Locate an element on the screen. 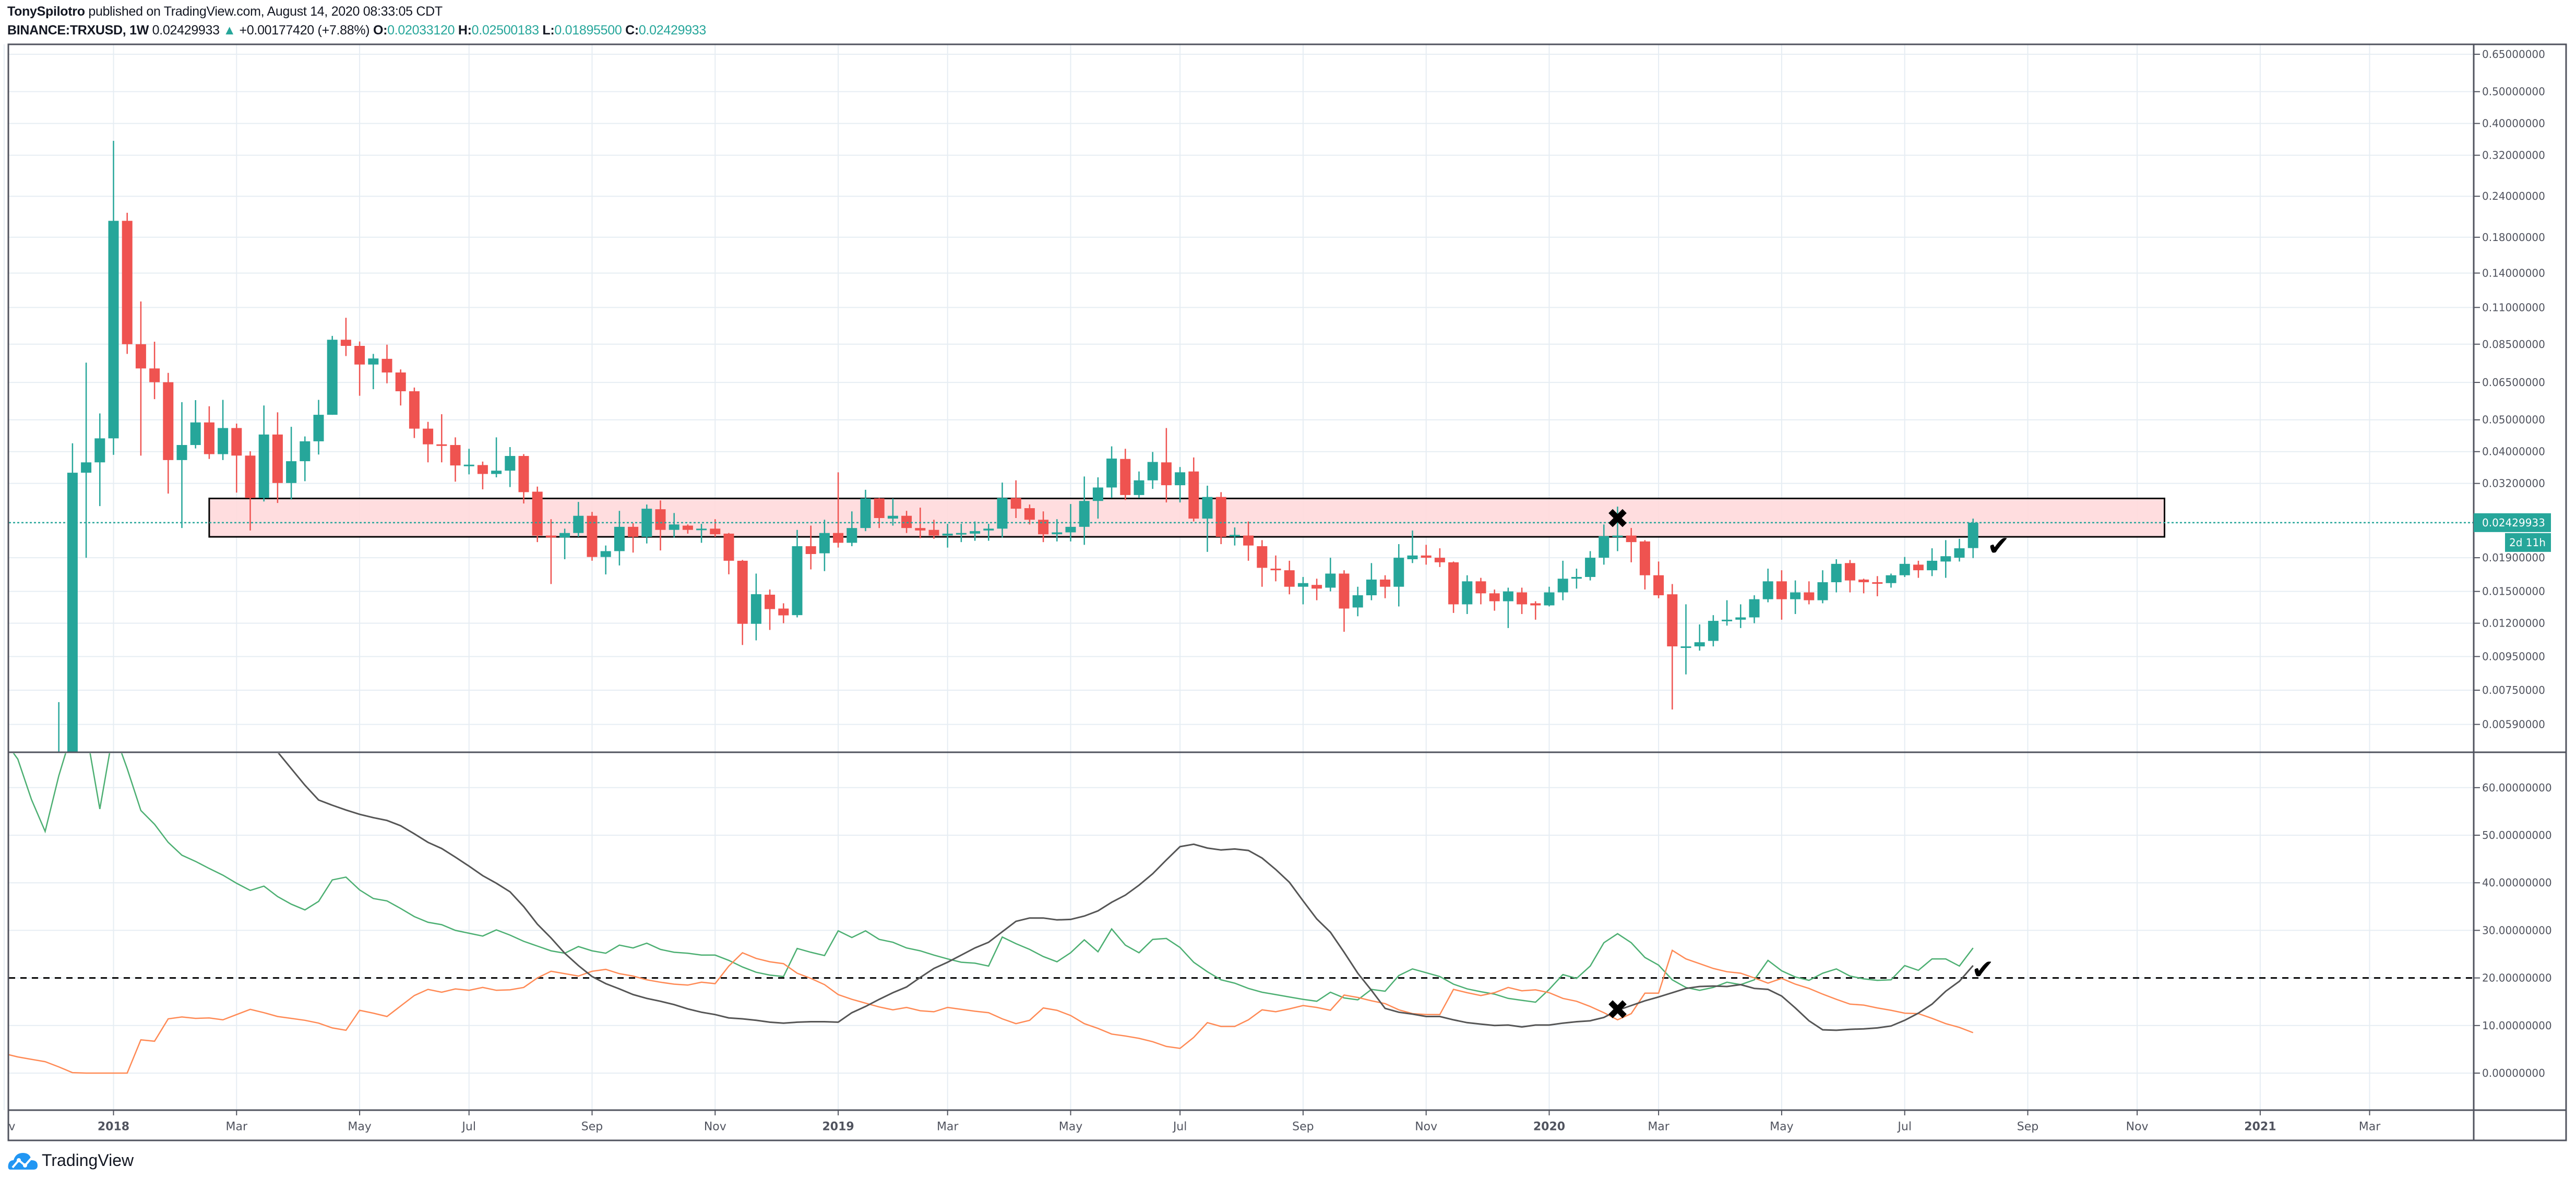  time-tick-label: Nov is located at coordinates (715, 1128).